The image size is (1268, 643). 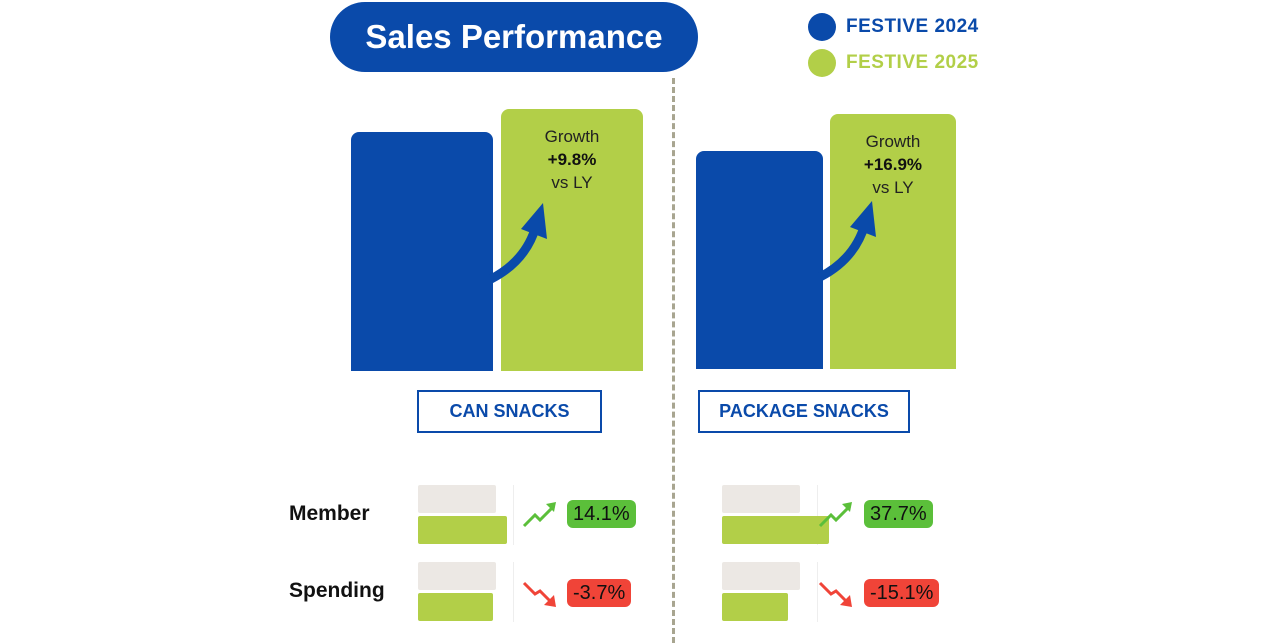 I want to click on change-badge: -3.7%, so click(x=599, y=593).